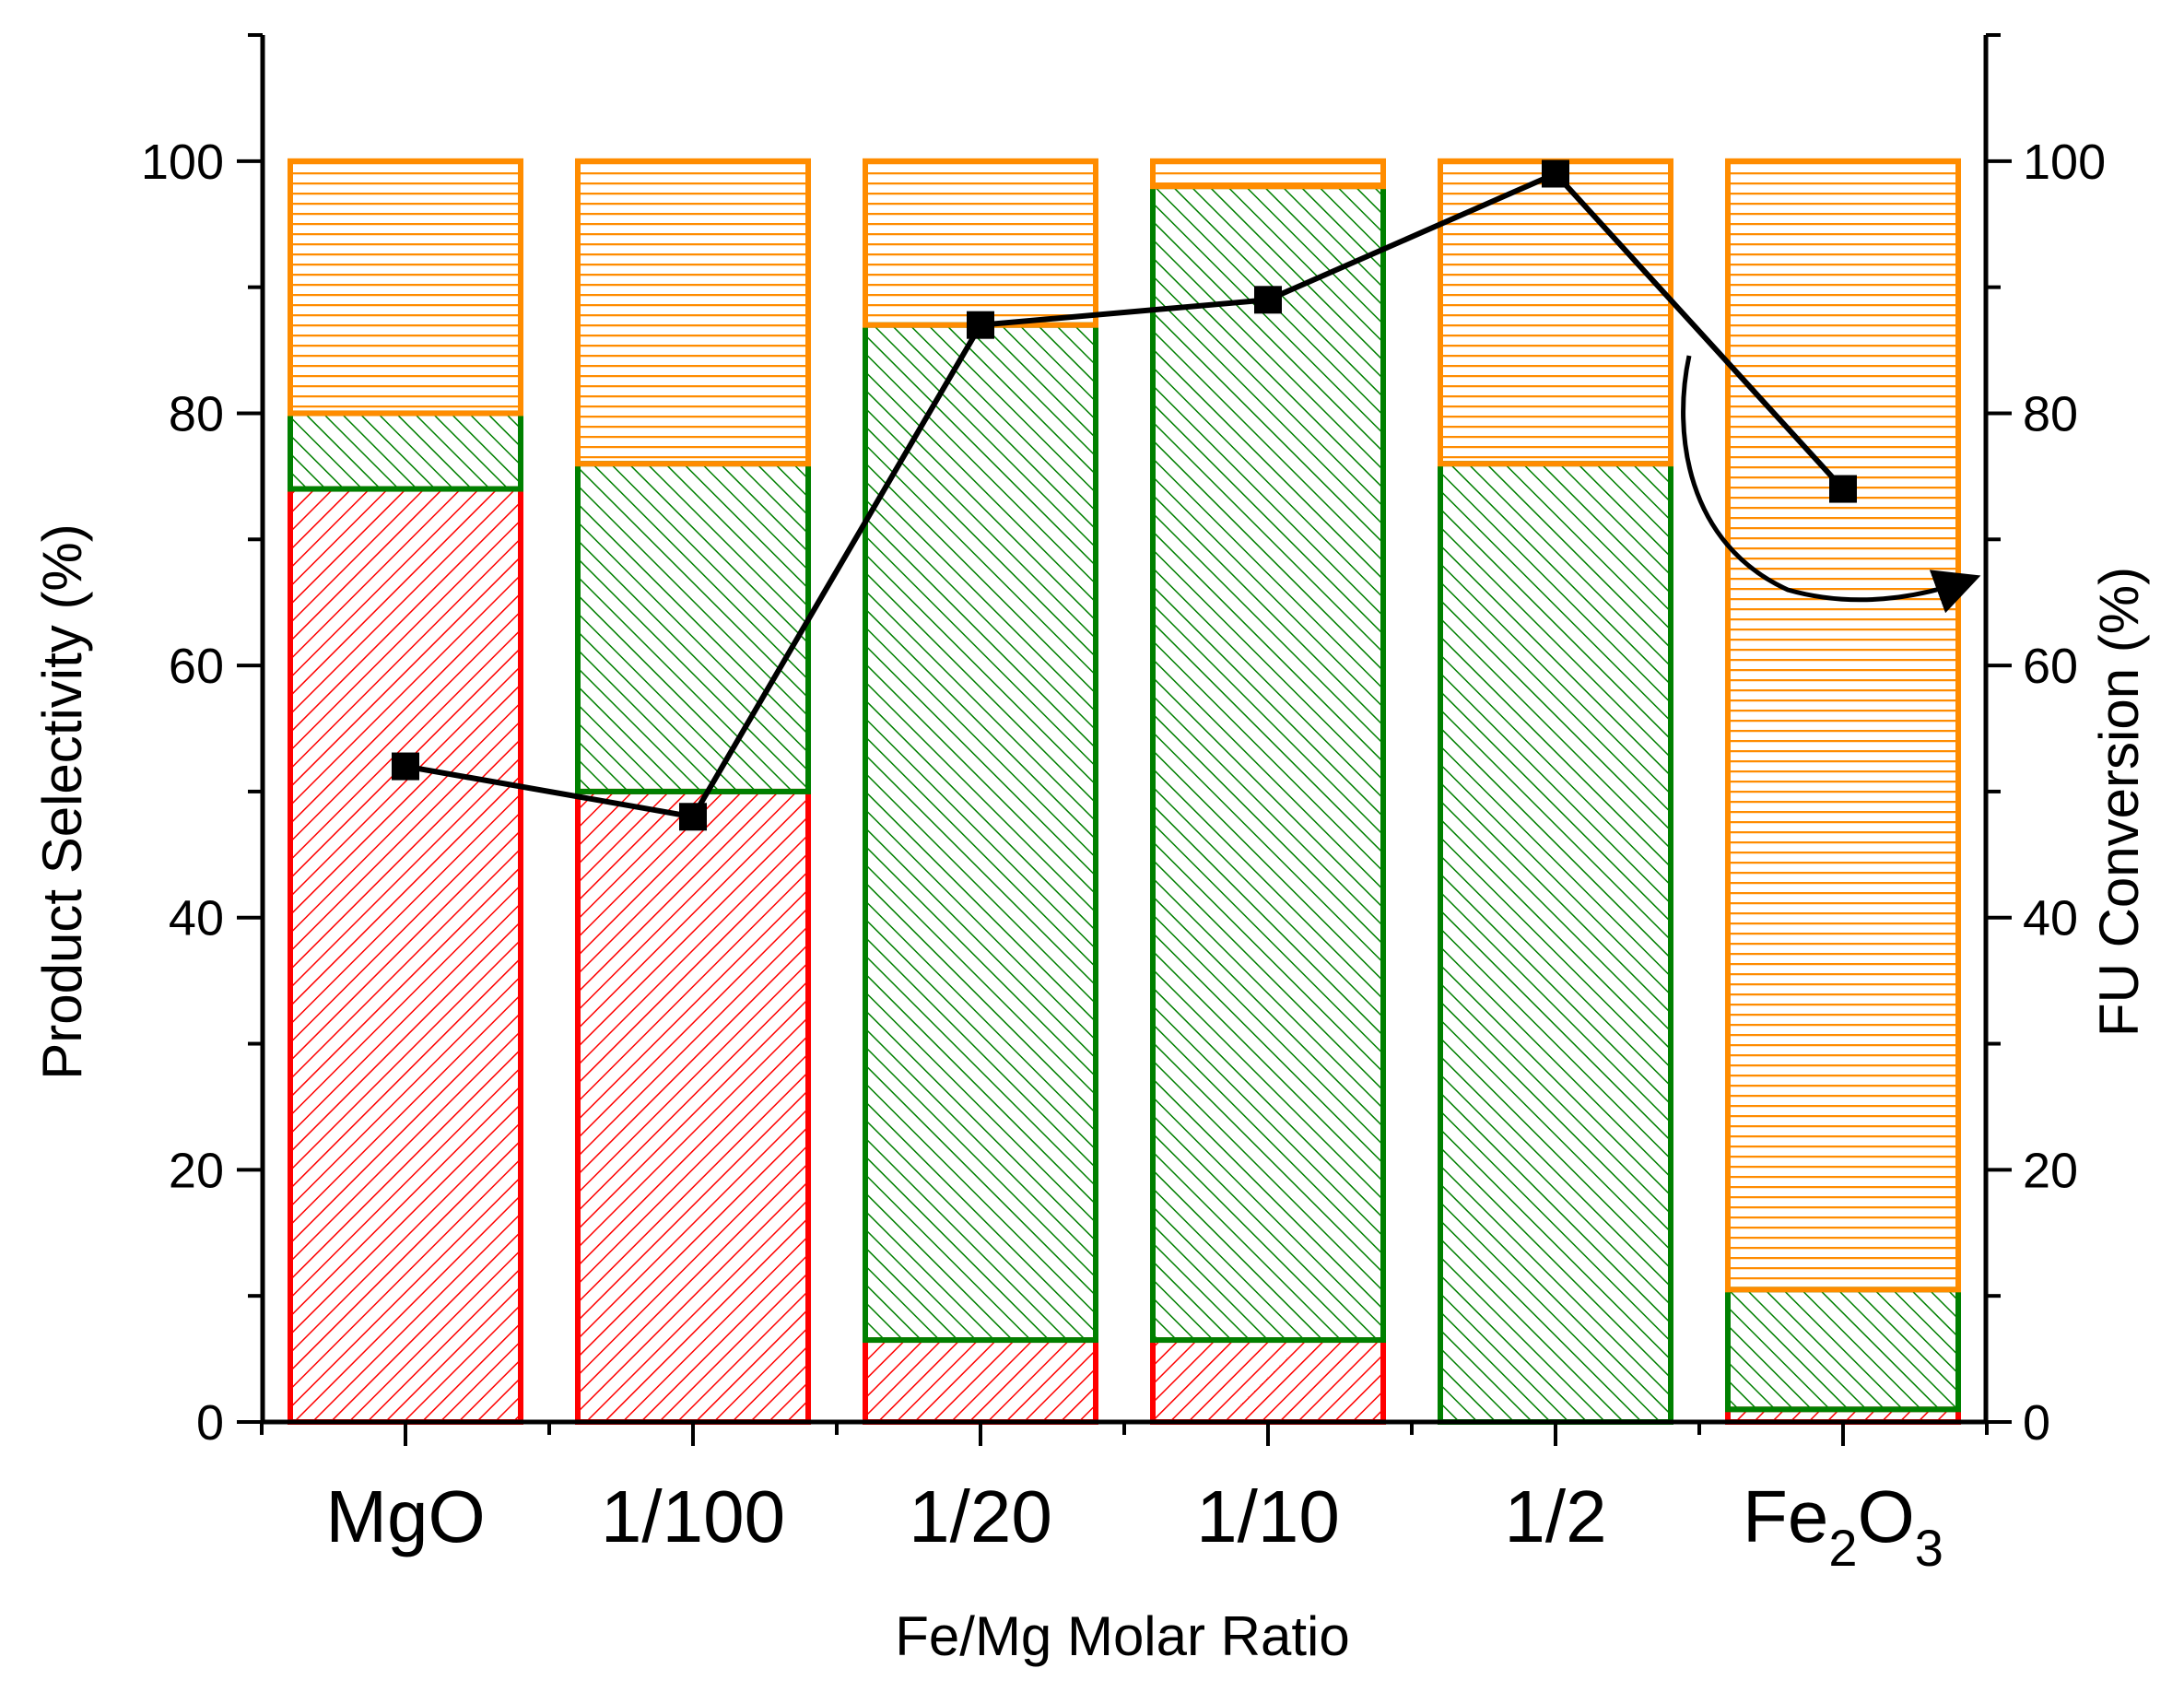  Describe the element at coordinates (405, 1516) in the screenshot. I see `x-tick-label: MgO` at that location.